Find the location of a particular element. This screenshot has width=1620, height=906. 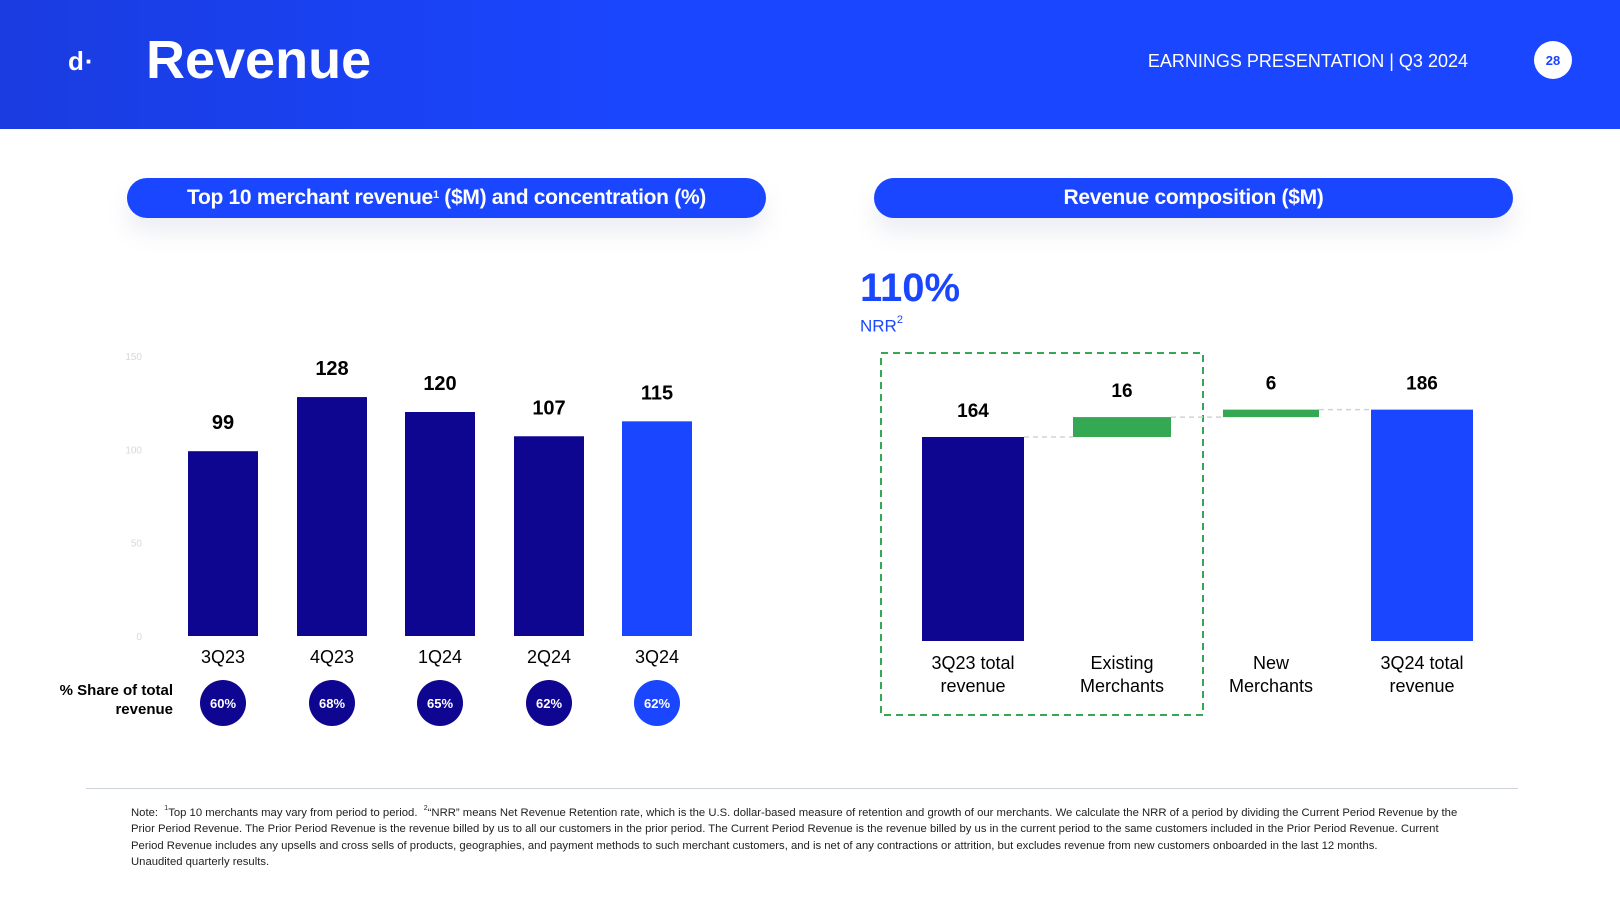

note-sup-2: 2 is located at coordinates (425, 808).